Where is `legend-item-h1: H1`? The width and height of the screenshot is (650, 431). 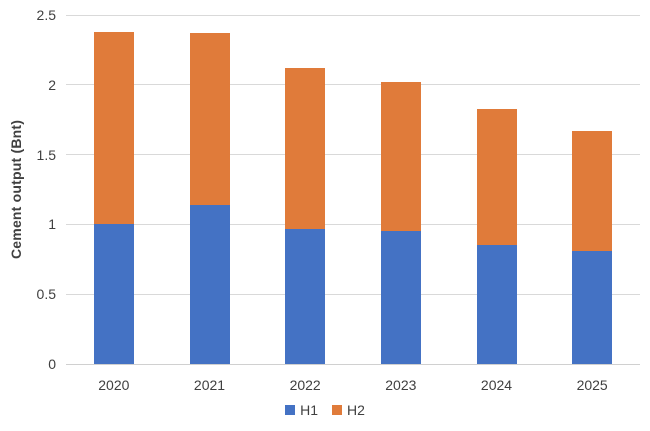
legend-item-h1: H1 is located at coordinates (301, 410).